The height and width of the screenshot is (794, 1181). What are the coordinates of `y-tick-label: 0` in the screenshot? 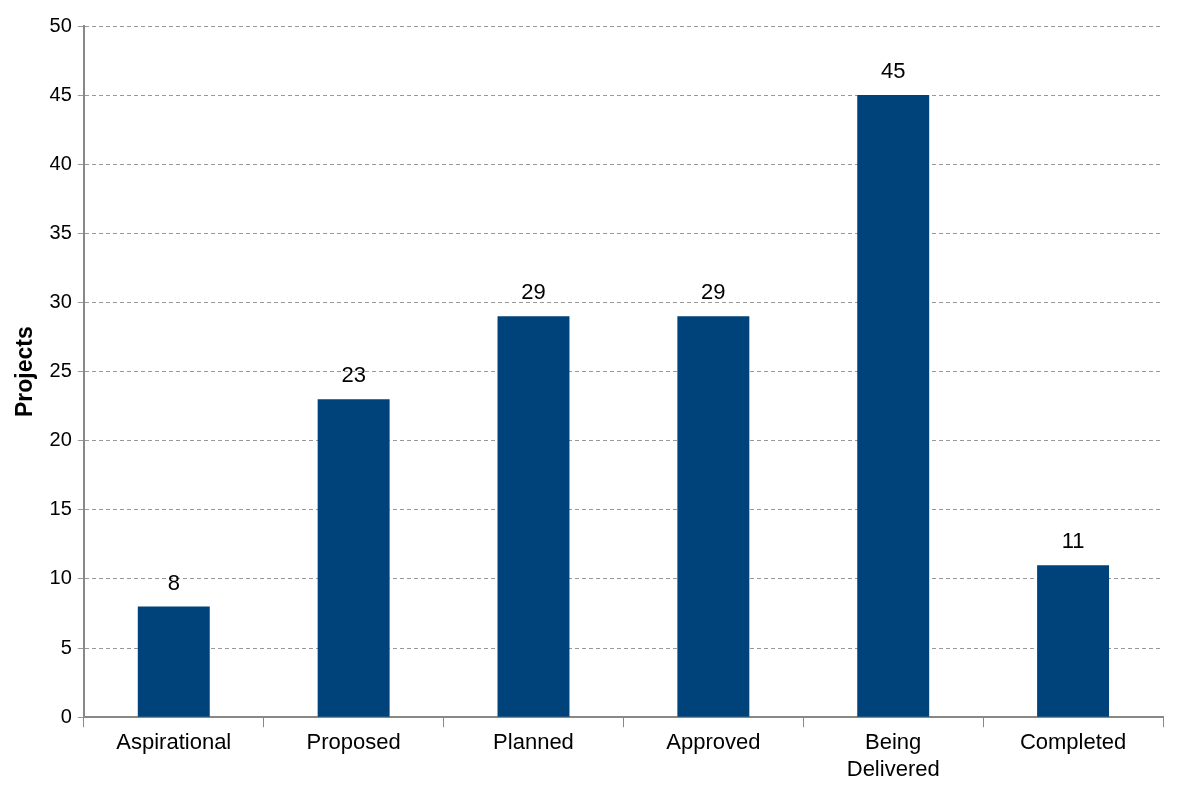 It's located at (66, 715).